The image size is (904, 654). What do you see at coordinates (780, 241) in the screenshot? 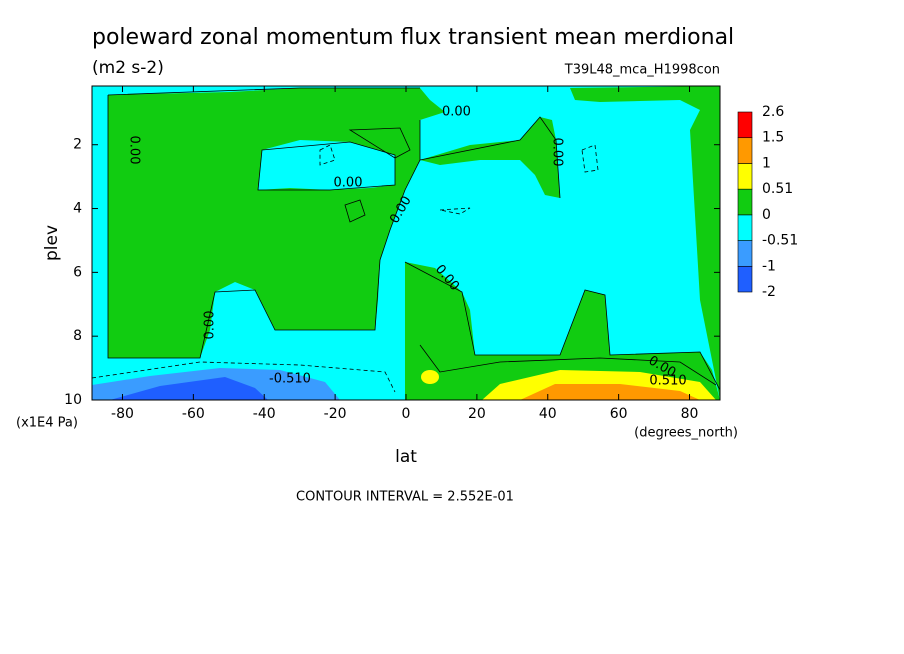
I see `colorbar-label: -0.51` at bounding box center [780, 241].